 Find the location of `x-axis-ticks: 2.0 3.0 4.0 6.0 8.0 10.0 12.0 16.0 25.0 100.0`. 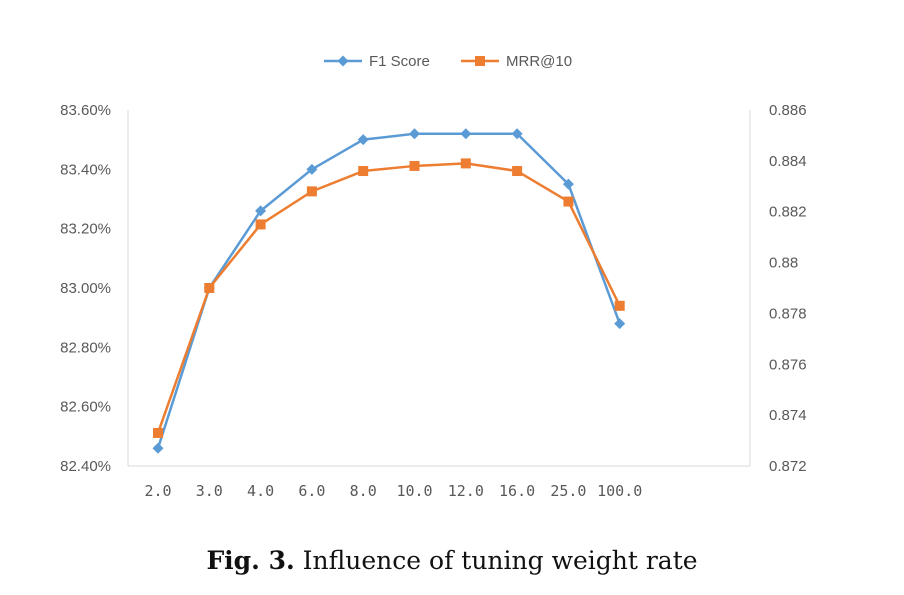

x-axis-ticks: 2.0 3.0 4.0 6.0 8.0 10.0 12.0 16.0 25.0 100.0 is located at coordinates (393, 491).